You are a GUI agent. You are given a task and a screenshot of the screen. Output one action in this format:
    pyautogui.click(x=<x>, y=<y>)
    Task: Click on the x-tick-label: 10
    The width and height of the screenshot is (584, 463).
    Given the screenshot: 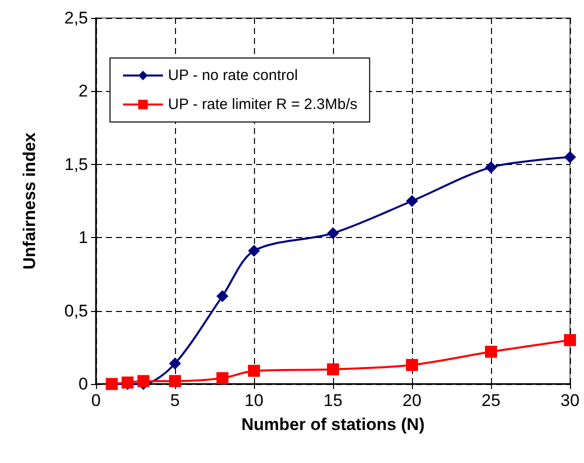 What is the action you would take?
    pyautogui.click(x=254, y=400)
    